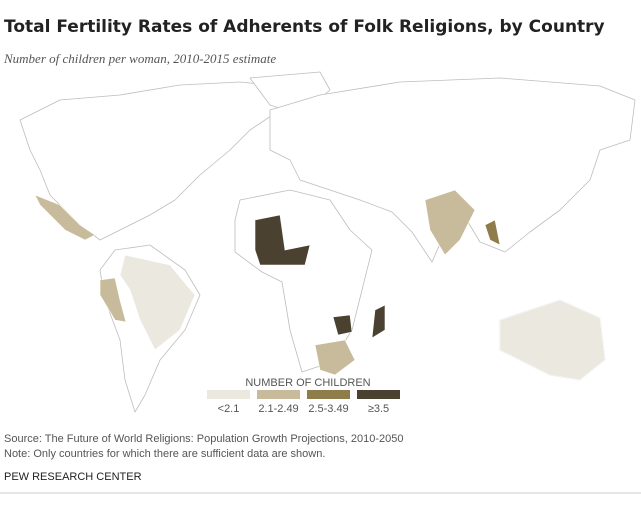 The height and width of the screenshot is (510, 641). What do you see at coordinates (328, 409) in the screenshot?
I see `legend-label: 2.5-3.49` at bounding box center [328, 409].